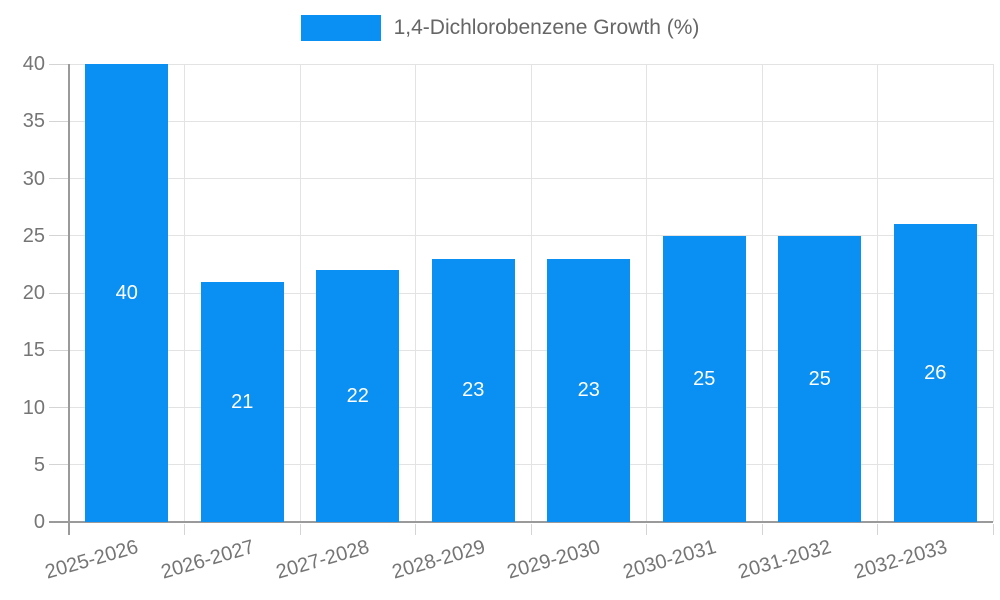 The height and width of the screenshot is (600, 1000). What do you see at coordinates (669, 560) in the screenshot?
I see `x-axis-tick-label: 2030-2031` at bounding box center [669, 560].